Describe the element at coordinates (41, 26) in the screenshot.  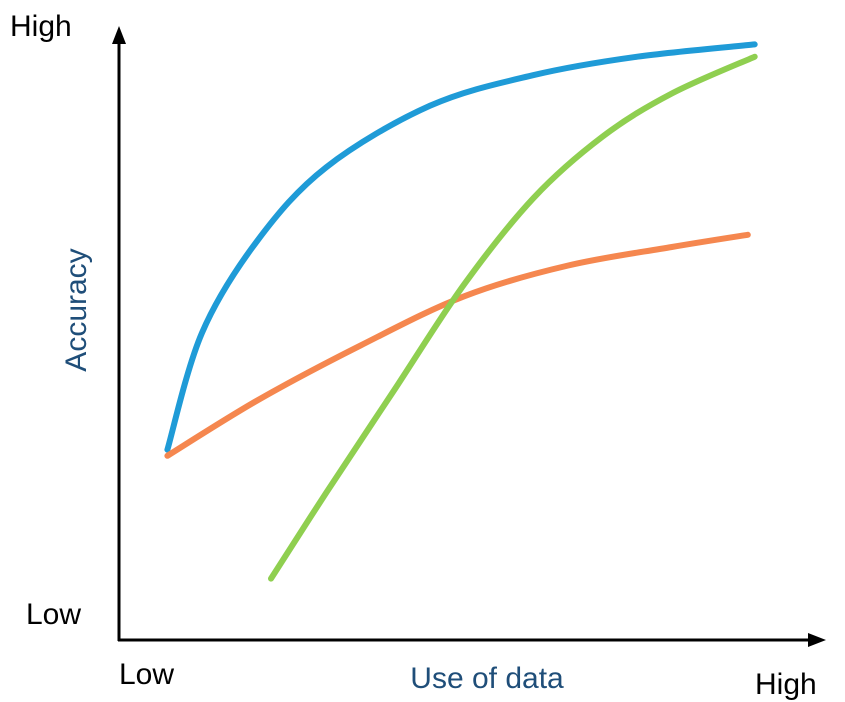
I see `y-tick-label-high: High` at that location.